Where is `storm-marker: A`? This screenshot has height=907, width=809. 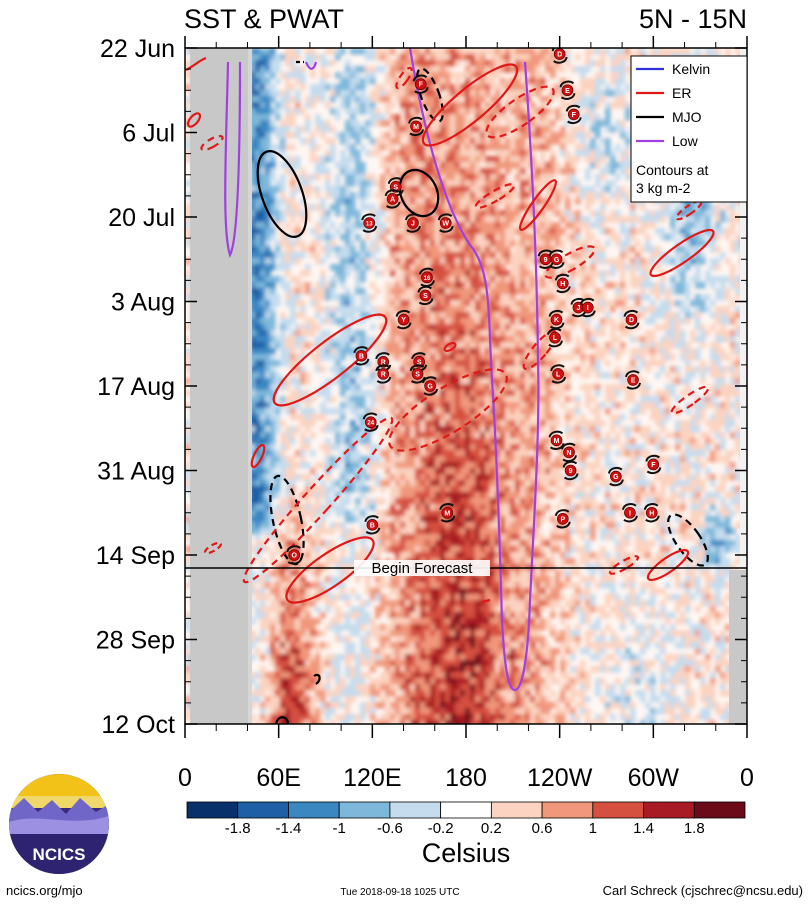 storm-marker: A is located at coordinates (392, 199).